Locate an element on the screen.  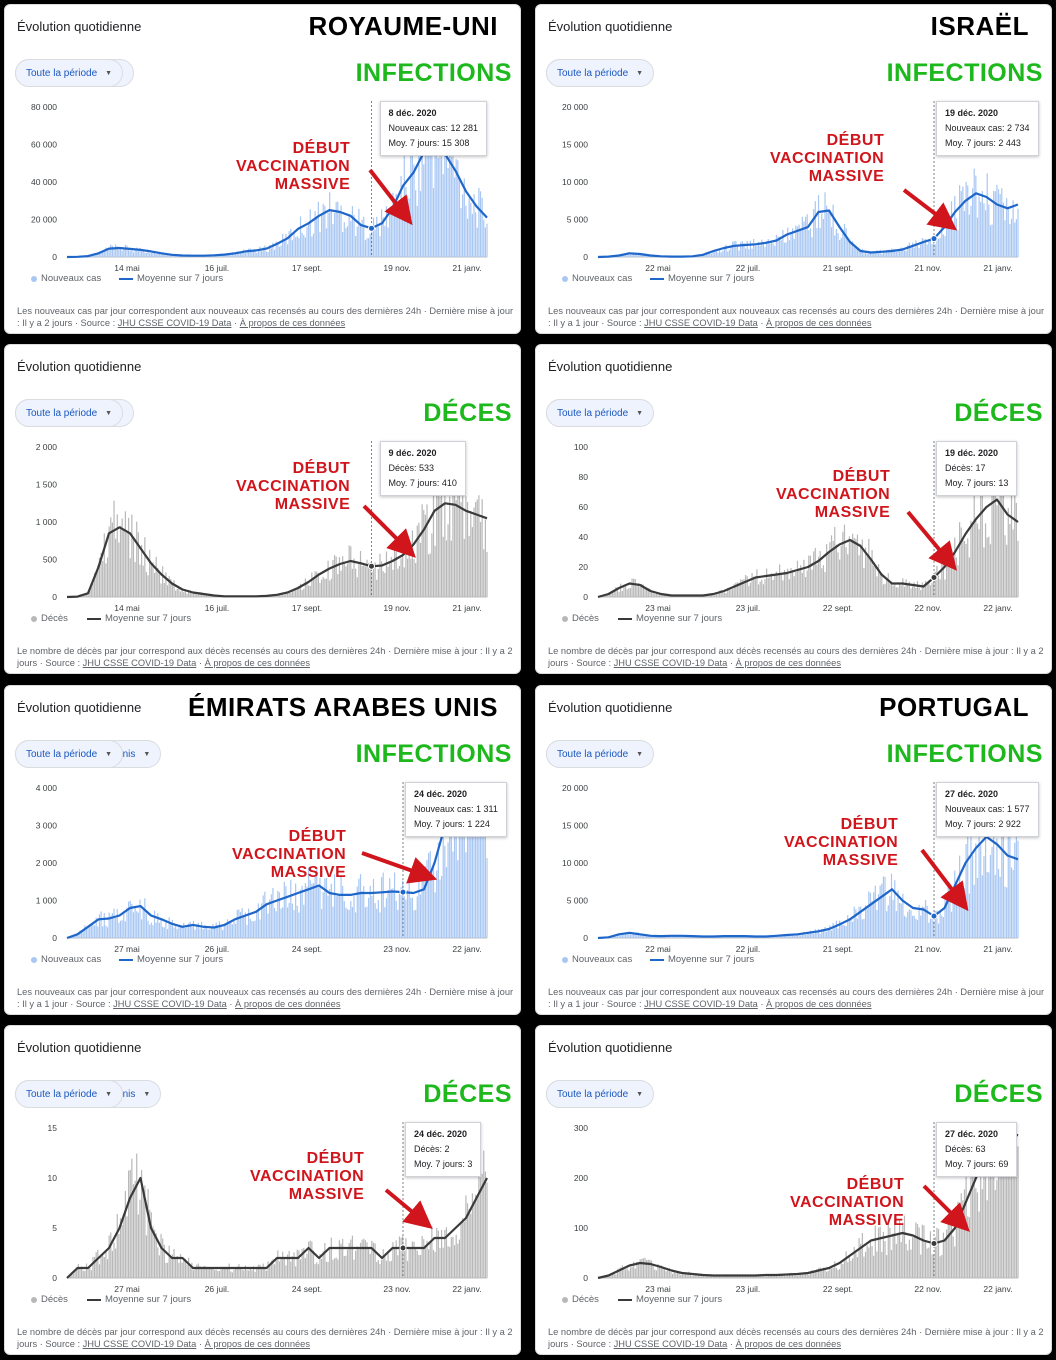
tooltip-point is located at coordinates (934, 916).